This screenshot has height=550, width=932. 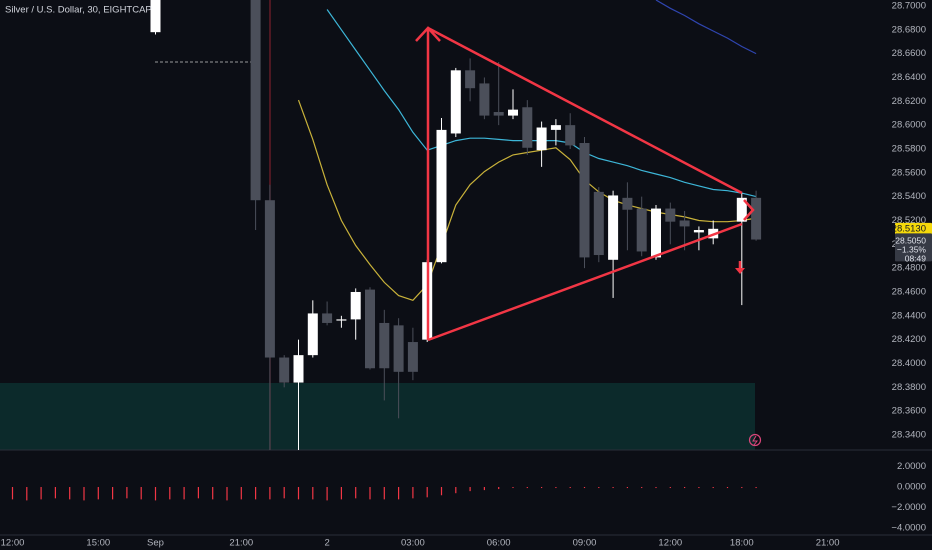 I want to click on alert-icon, so click(x=755, y=440).